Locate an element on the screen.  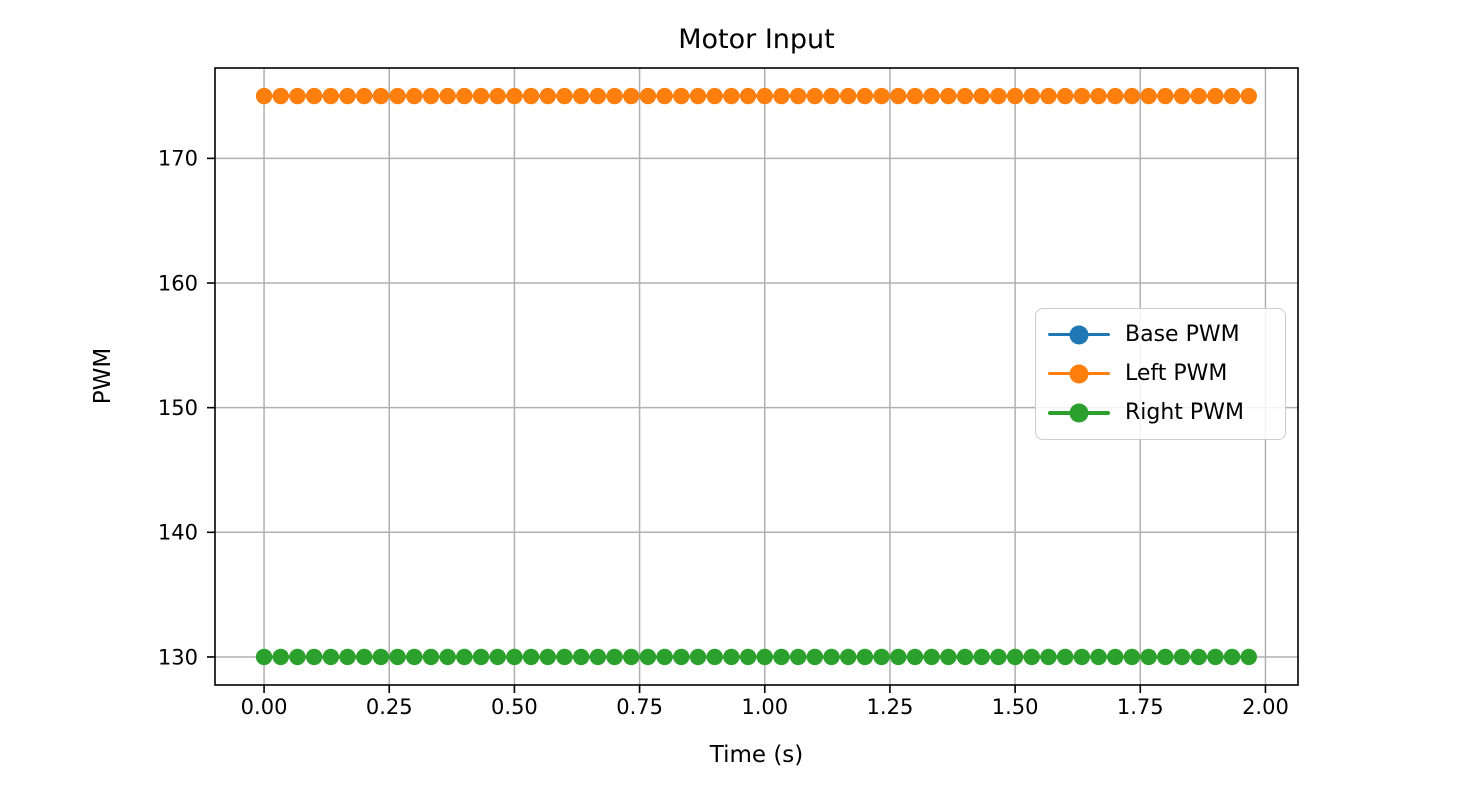
y-tick-label: 130 is located at coordinates (178, 657).